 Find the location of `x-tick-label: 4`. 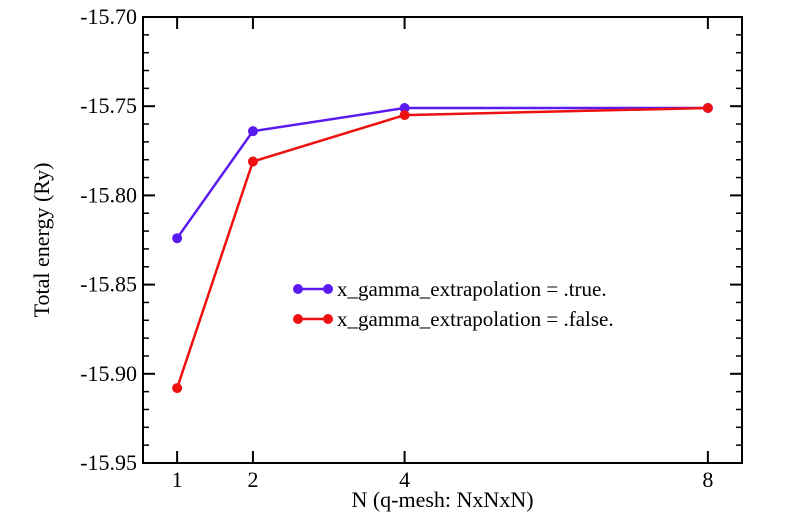

x-tick-label: 4 is located at coordinates (404, 479).